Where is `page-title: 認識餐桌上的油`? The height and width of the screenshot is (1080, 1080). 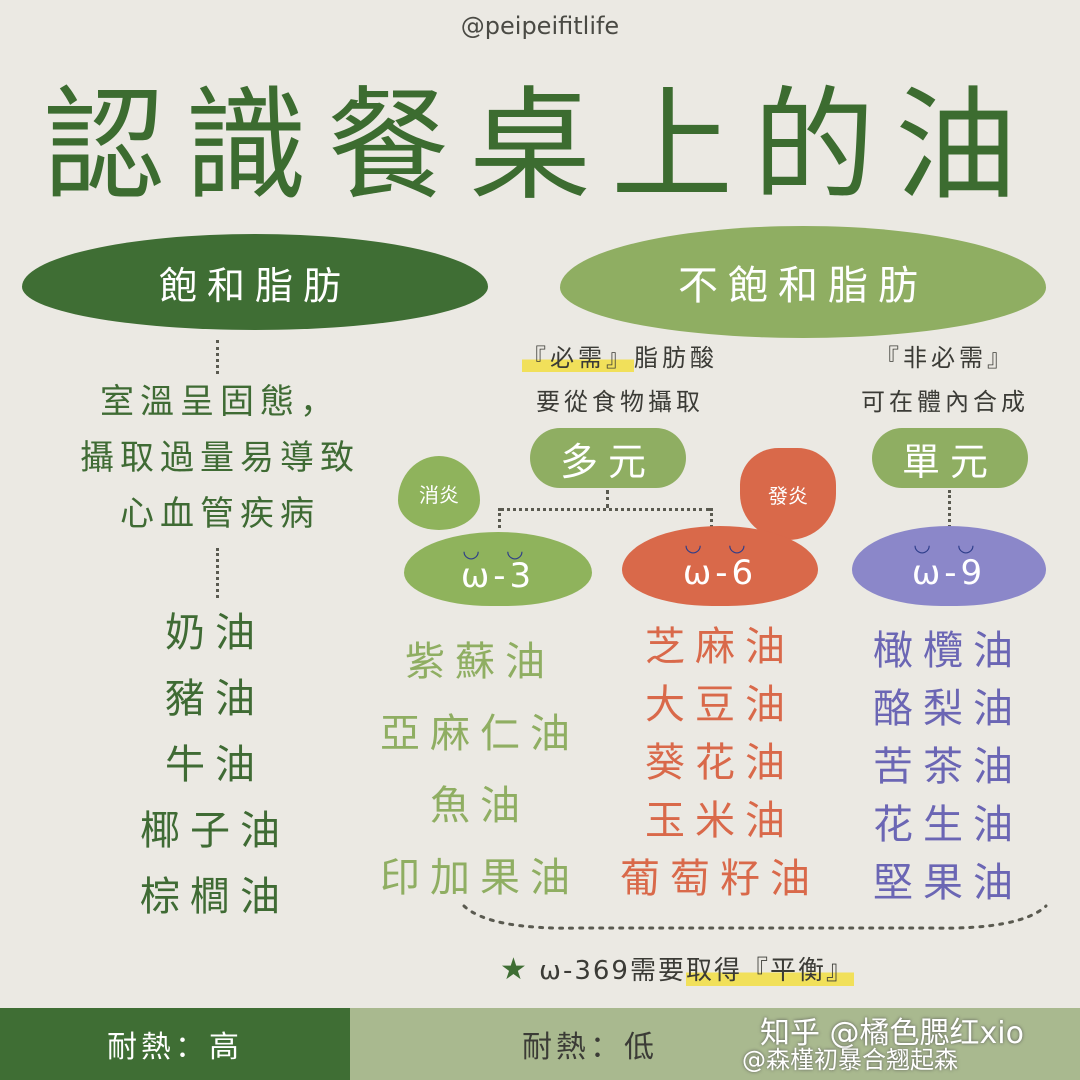
page-title: 認識餐桌上的油 is located at coordinates (540, 146).